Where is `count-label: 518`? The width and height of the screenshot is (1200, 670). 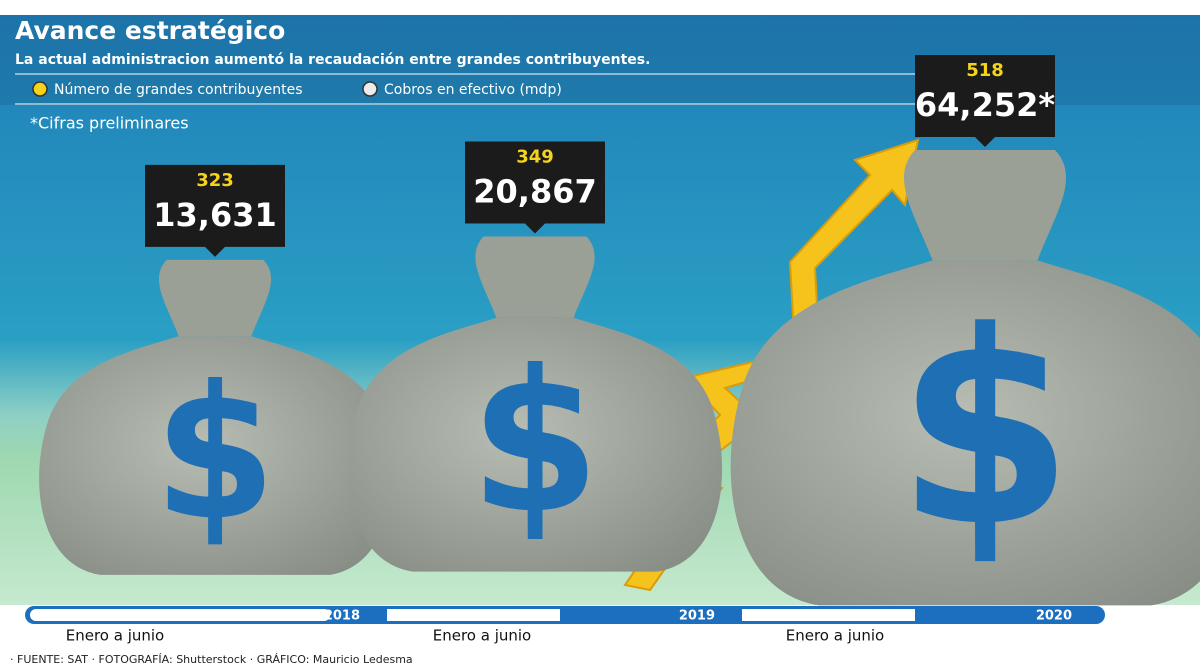
count-label: 518 is located at coordinates (985, 70).